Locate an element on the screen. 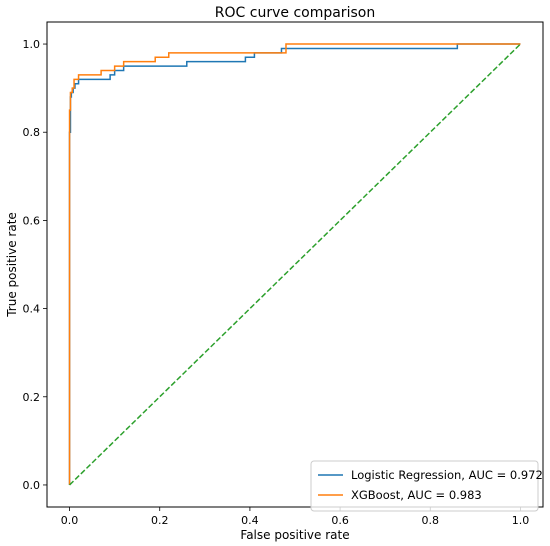 The height and width of the screenshot is (546, 550). x-tick-label: 1.0 is located at coordinates (521, 520).